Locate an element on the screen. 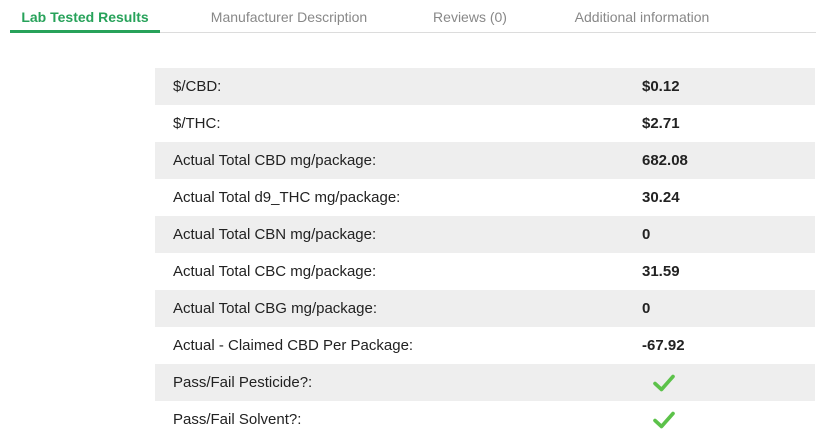 The height and width of the screenshot is (444, 816). row-label: Pass/Fail Solvent?: is located at coordinates (237, 419).